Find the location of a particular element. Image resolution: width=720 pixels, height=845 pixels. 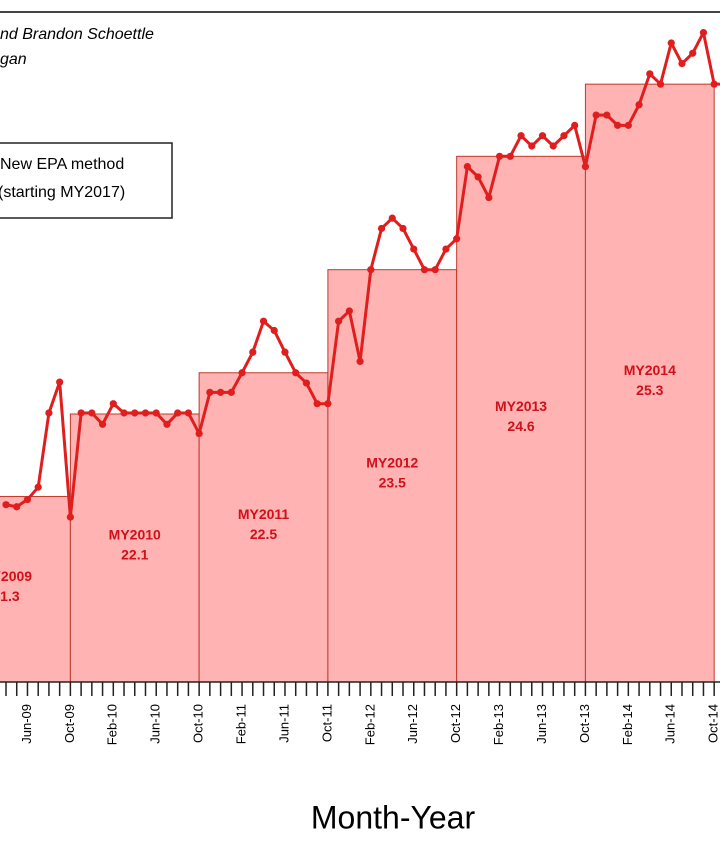

bar-value: 22.5 is located at coordinates (263, 534).